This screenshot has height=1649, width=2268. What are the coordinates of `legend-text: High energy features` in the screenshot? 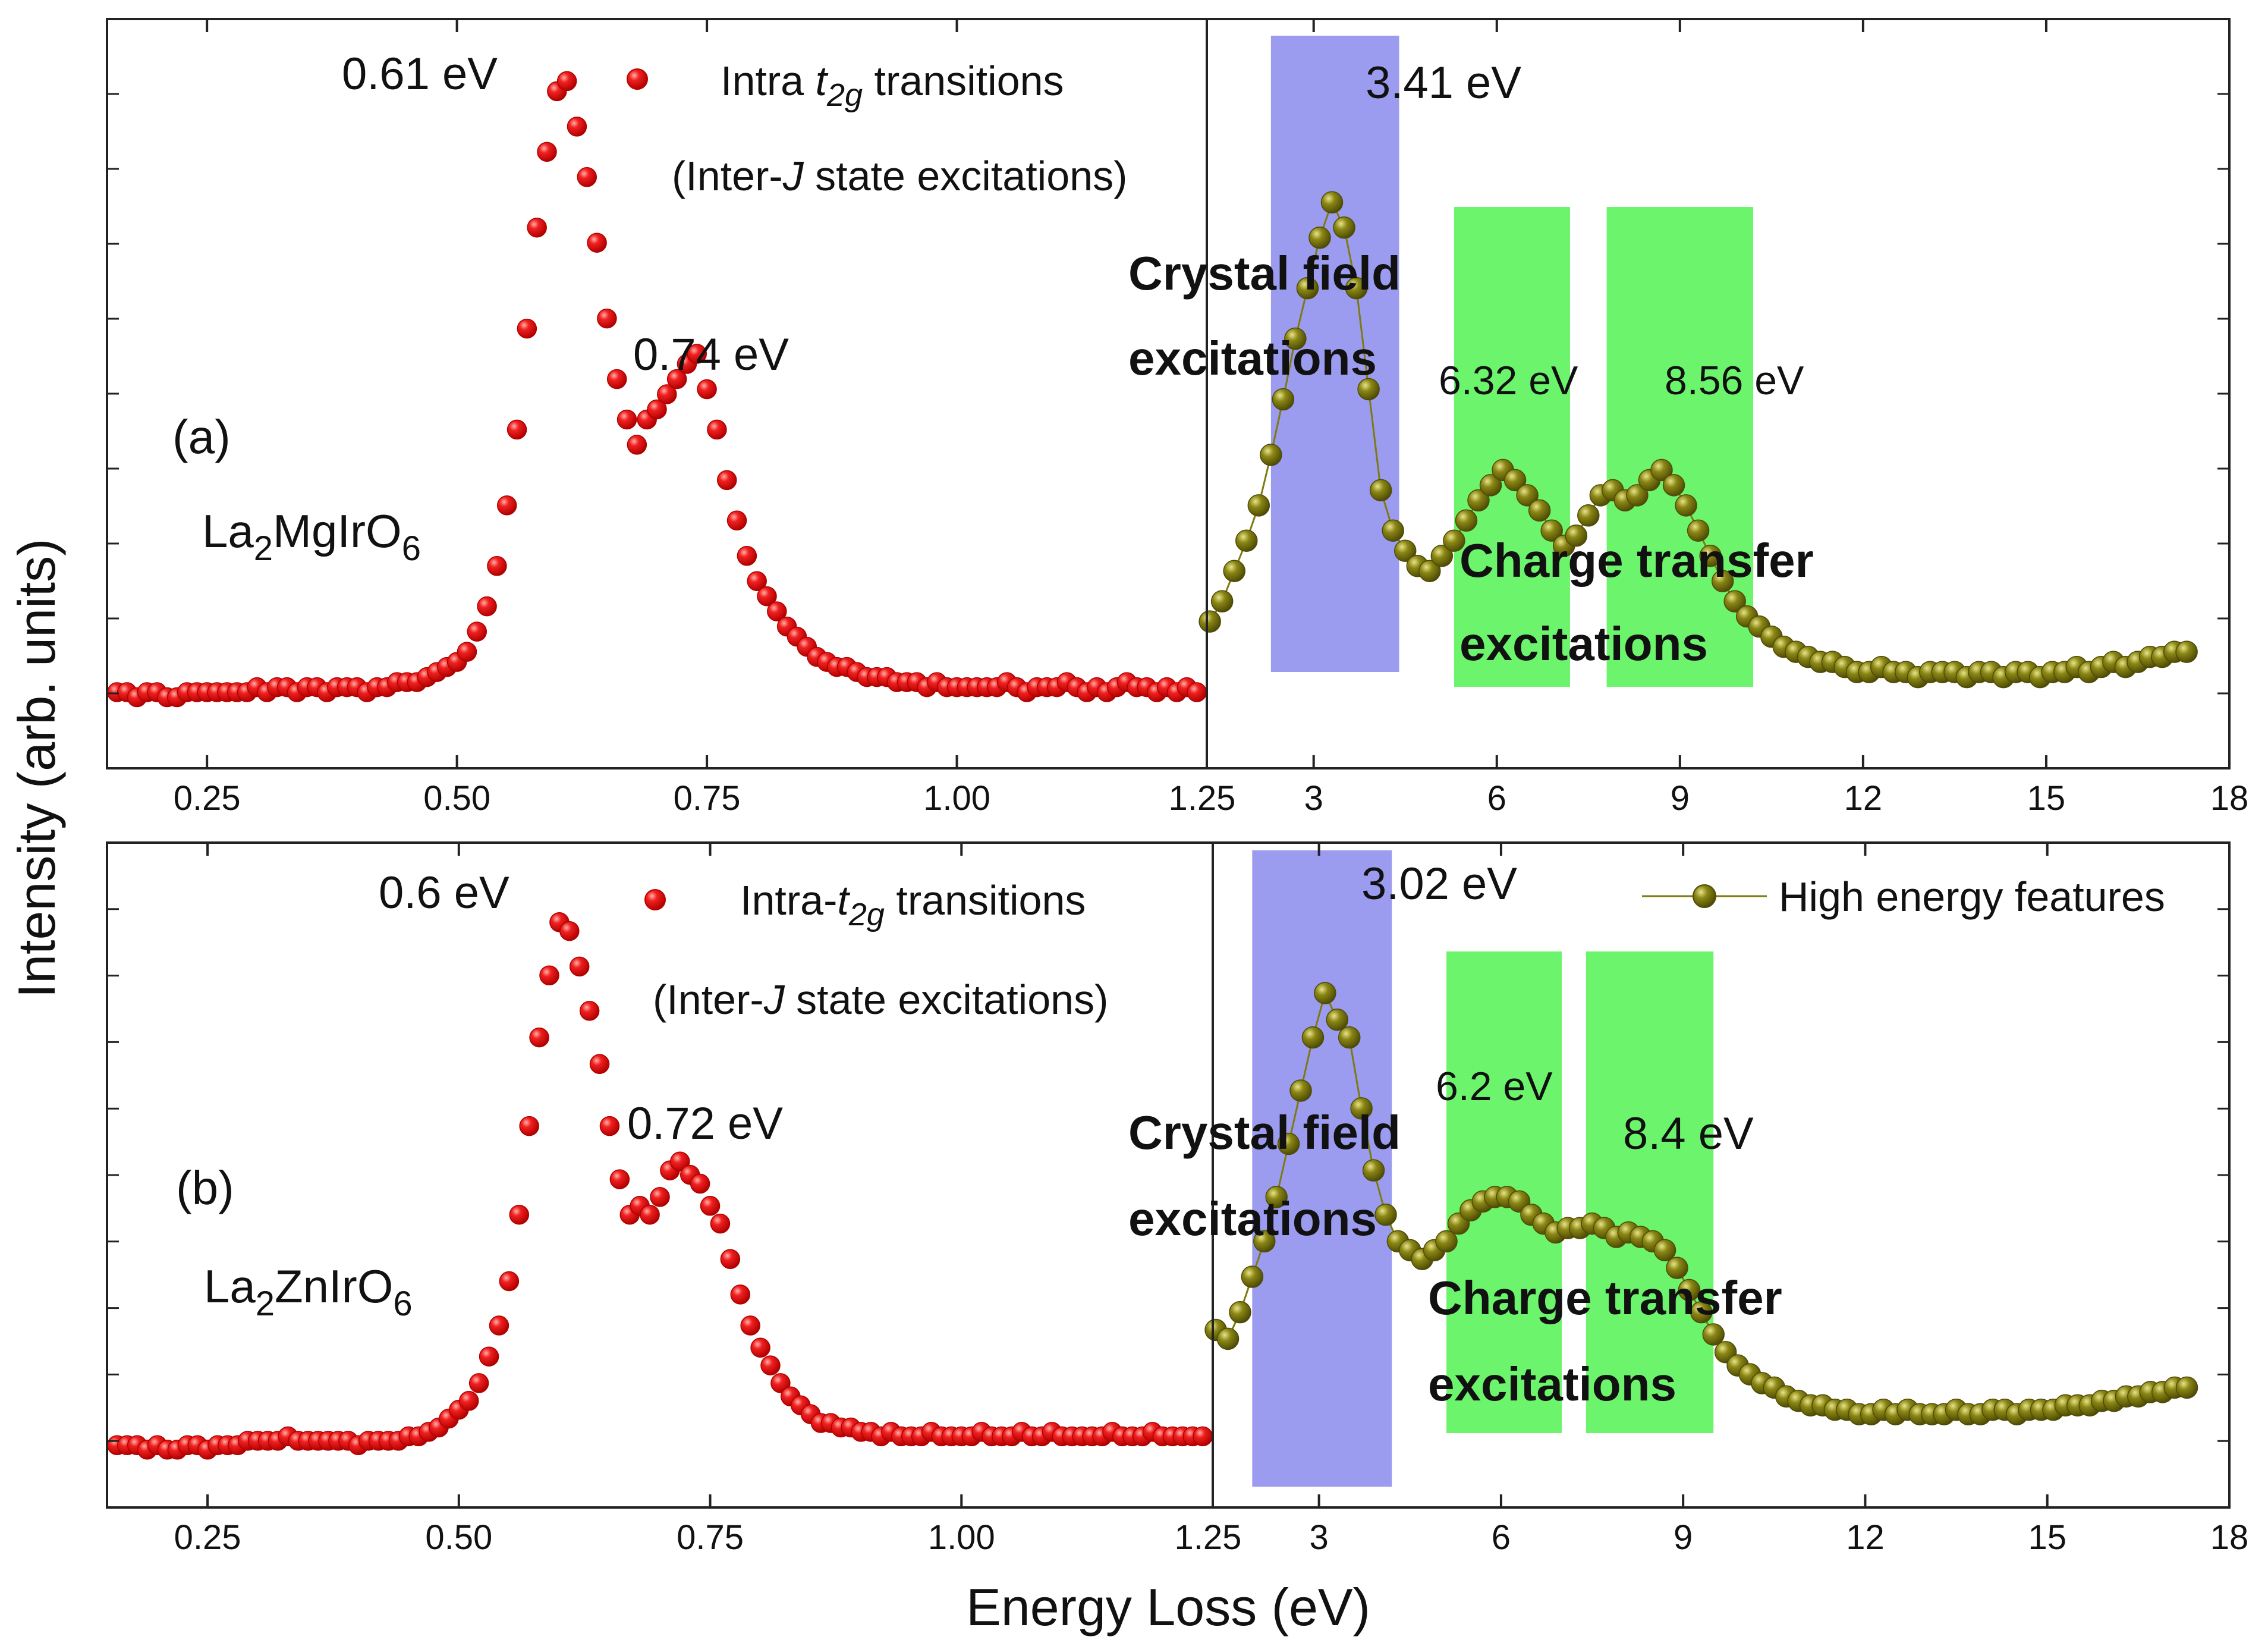 It's located at (1972, 897).